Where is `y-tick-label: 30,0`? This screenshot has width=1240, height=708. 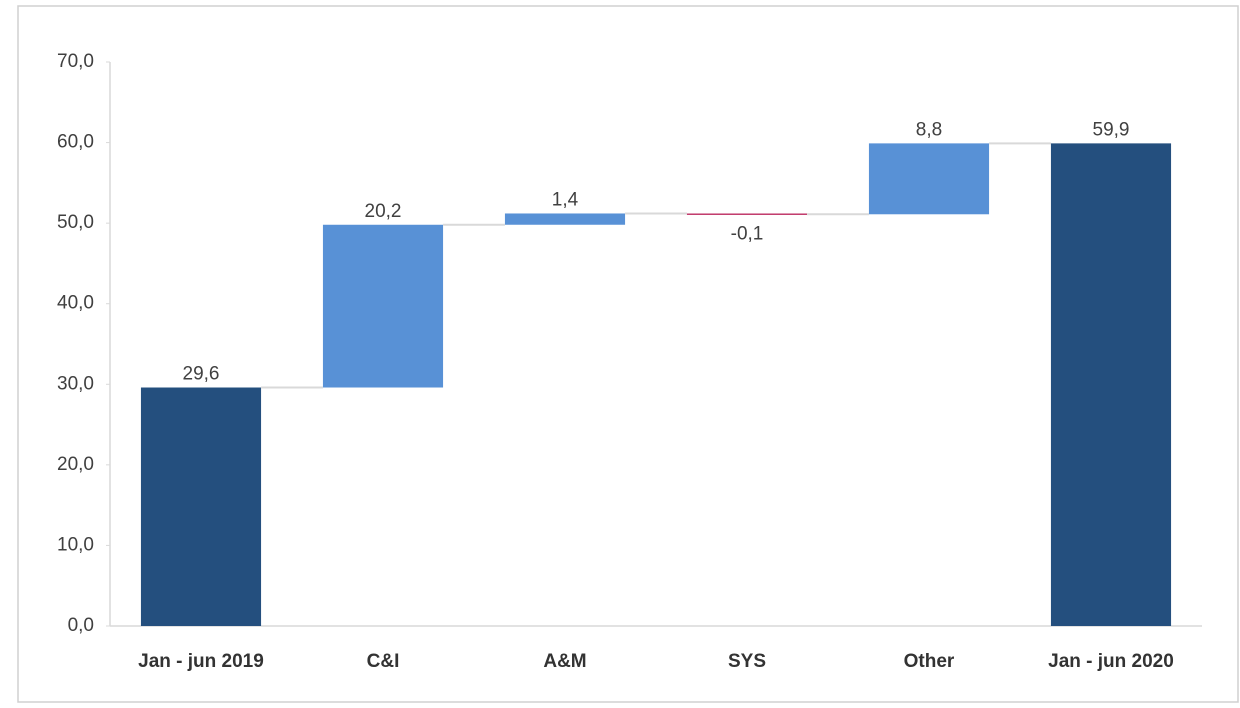 y-tick-label: 30,0 is located at coordinates (75, 383).